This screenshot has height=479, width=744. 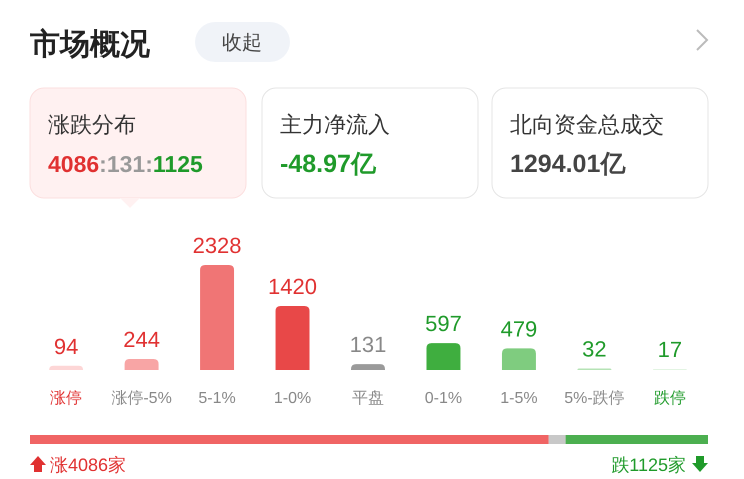 What do you see at coordinates (66, 346) in the screenshot?
I see `data-label: 94` at bounding box center [66, 346].